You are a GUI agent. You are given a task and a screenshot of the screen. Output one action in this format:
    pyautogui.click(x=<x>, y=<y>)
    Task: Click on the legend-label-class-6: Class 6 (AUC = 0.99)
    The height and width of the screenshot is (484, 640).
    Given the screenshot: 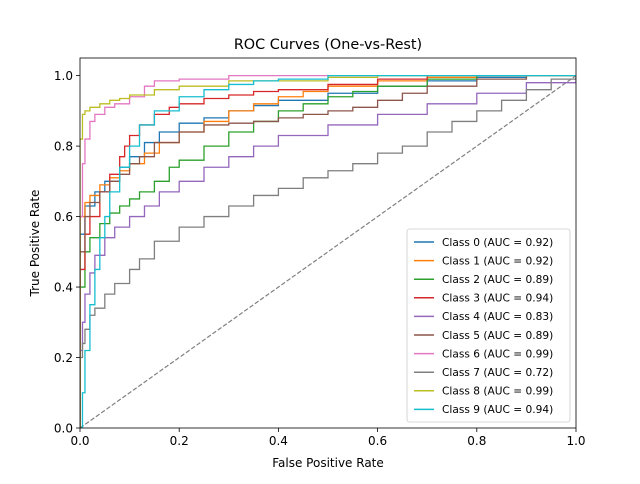 What is the action you would take?
    pyautogui.click(x=497, y=354)
    